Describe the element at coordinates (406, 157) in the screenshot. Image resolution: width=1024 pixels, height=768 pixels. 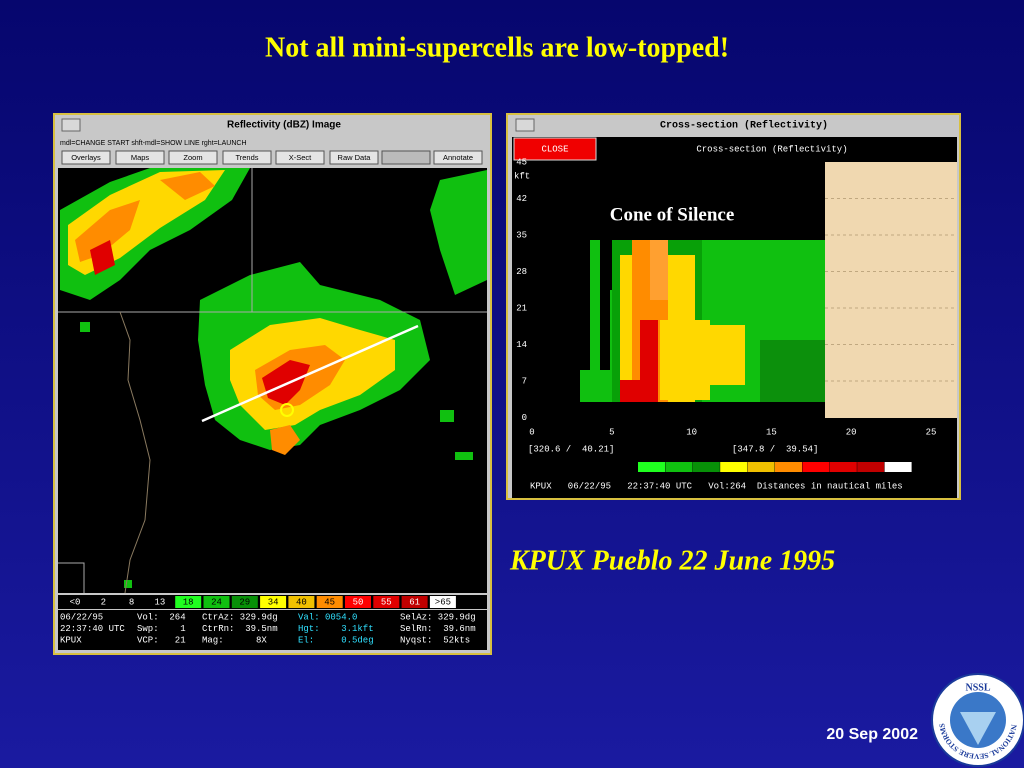
I see `blank-button` at that location.